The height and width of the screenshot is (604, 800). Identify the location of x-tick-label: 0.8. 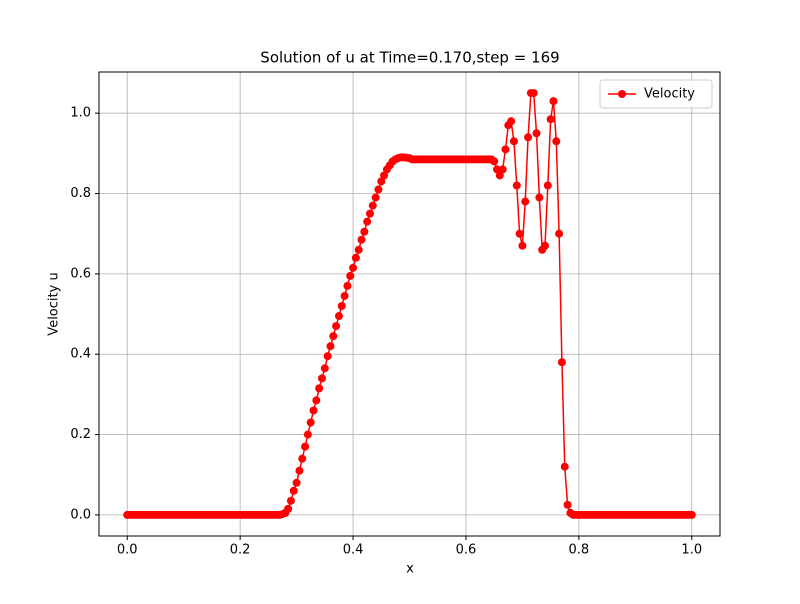
(579, 550).